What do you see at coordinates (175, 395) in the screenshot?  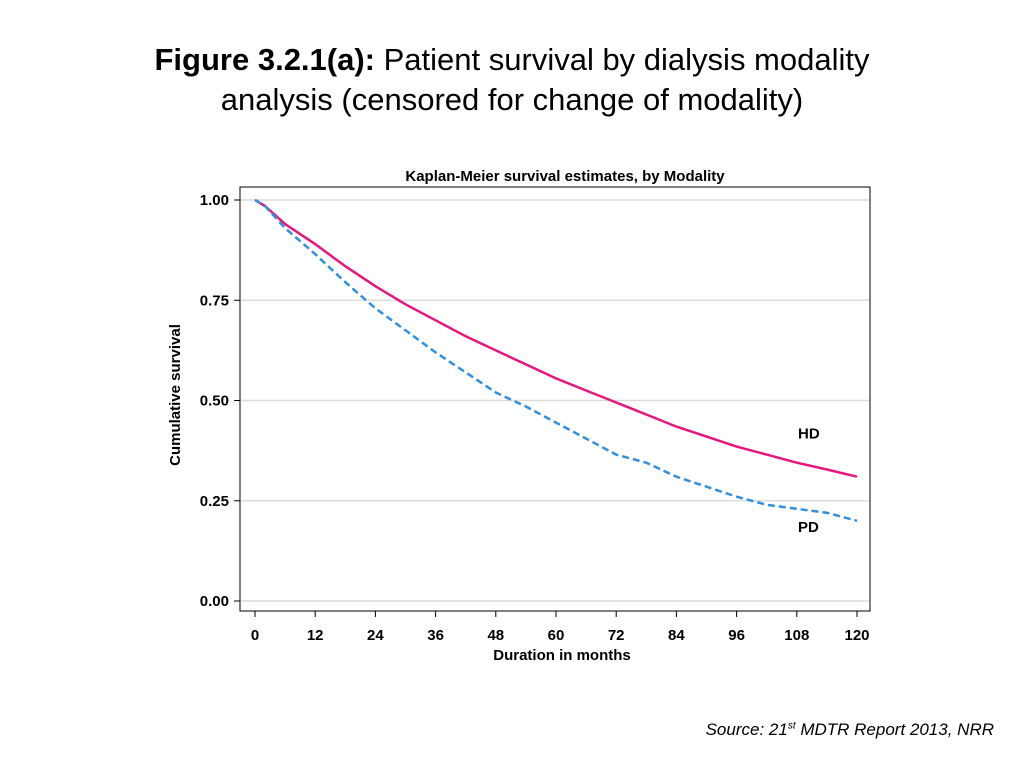 I see `y-axis-label: Cumulative survival` at bounding box center [175, 395].